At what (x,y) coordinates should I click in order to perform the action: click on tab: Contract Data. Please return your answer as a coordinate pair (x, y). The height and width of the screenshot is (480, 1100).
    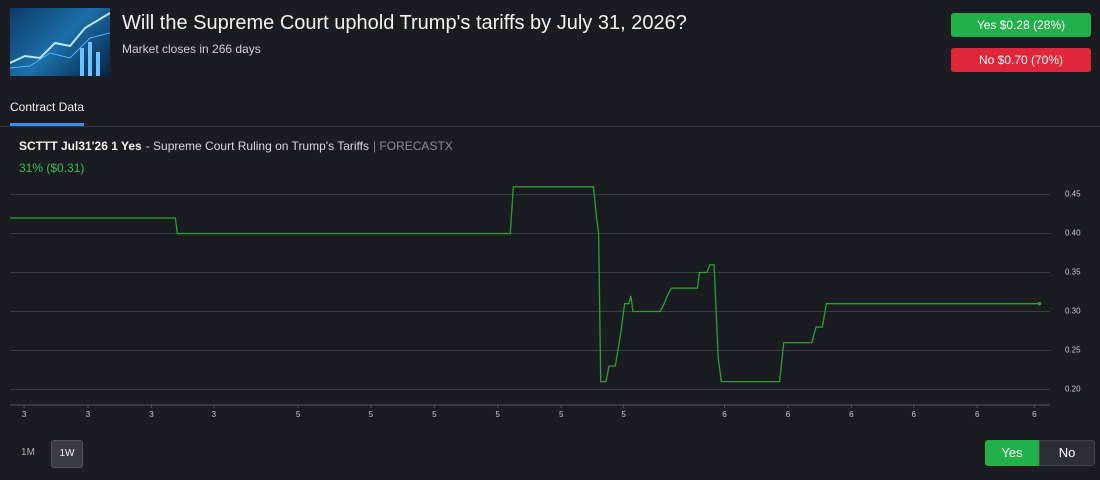
    Looking at the image, I should click on (47, 113).